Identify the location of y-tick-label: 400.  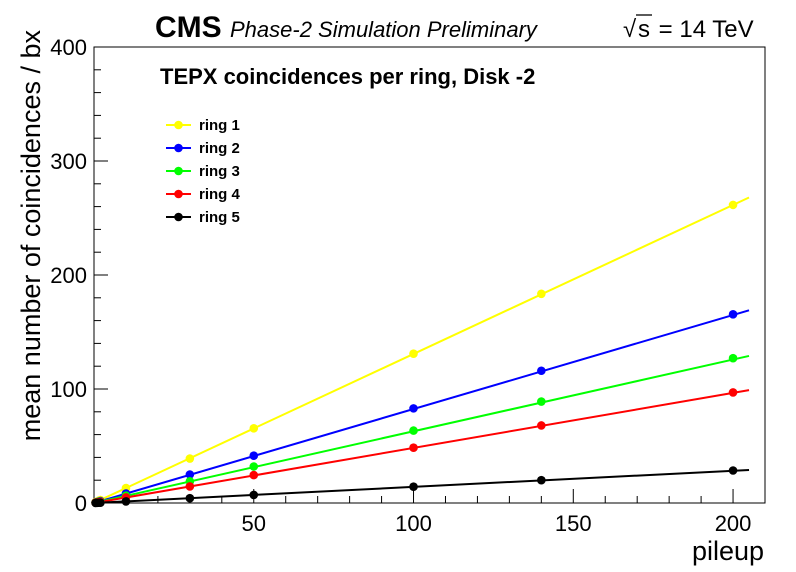
(68, 47).